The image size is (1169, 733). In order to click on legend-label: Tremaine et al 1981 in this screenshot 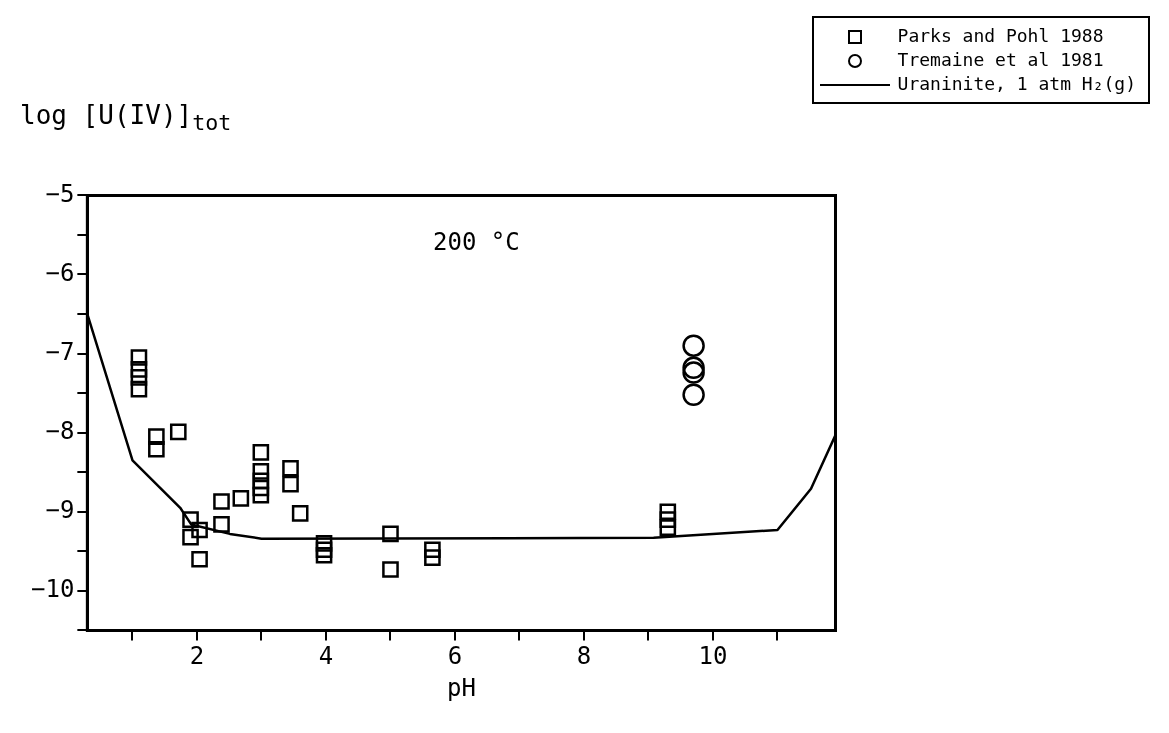, I will do `click(1000, 59)`.